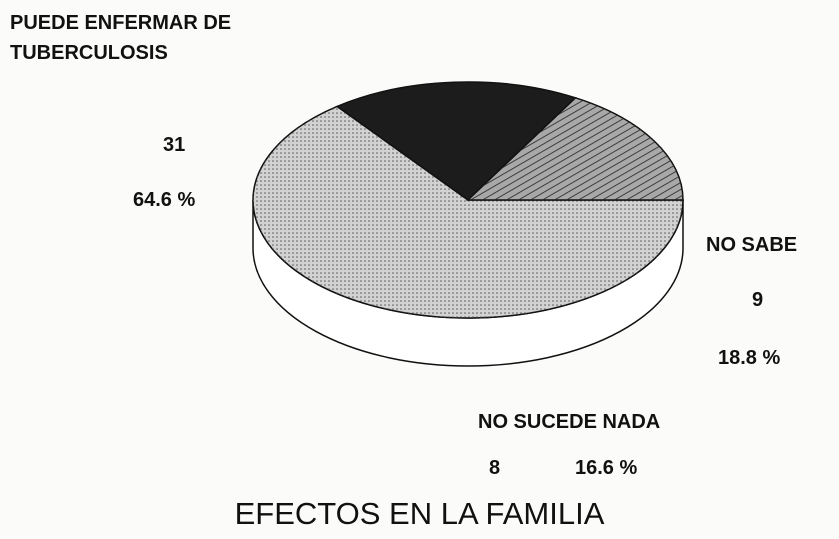 The image size is (839, 539). What do you see at coordinates (164, 200) in the screenshot?
I see `percentage-label: 64.6 %` at bounding box center [164, 200].